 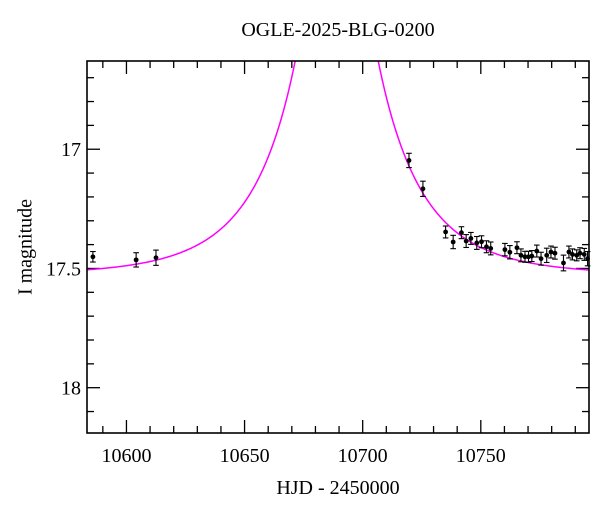 I want to click on y-tick-label: 17, so click(x=71, y=150).